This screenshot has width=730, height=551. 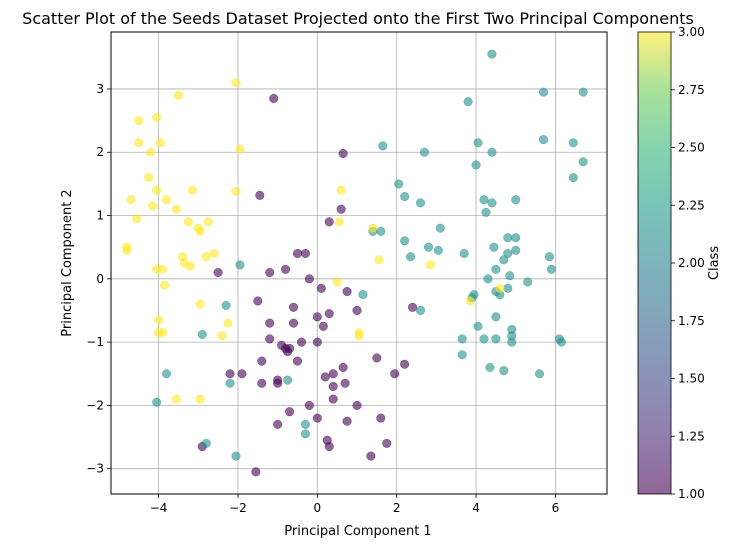 What do you see at coordinates (691, 90) in the screenshot?
I see `colorbar-tick-label: 2.75` at bounding box center [691, 90].